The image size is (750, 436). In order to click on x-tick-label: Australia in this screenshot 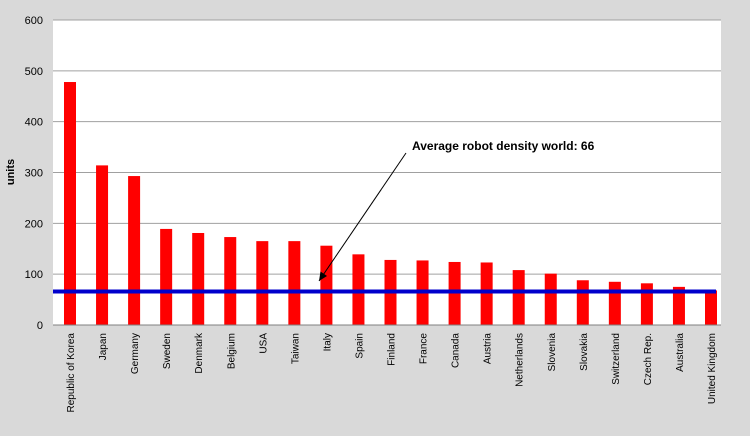, I will do `click(680, 352)`.